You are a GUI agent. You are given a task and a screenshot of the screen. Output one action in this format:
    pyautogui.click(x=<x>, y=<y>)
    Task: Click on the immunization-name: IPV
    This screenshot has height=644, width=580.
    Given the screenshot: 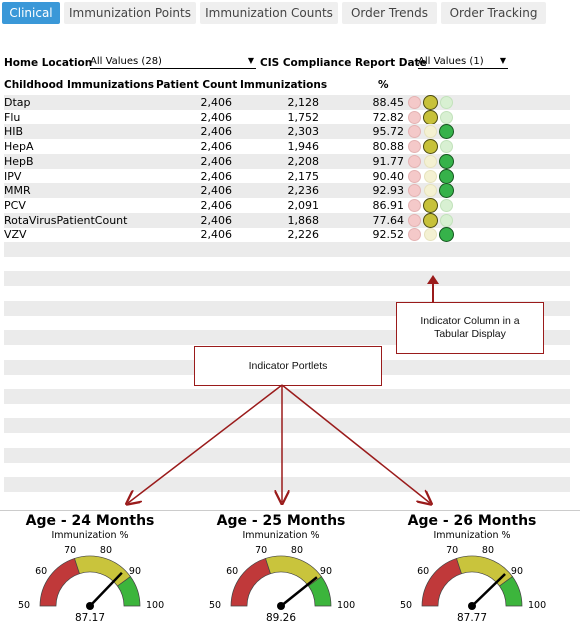 What is the action you would take?
    pyautogui.click(x=13, y=176)
    